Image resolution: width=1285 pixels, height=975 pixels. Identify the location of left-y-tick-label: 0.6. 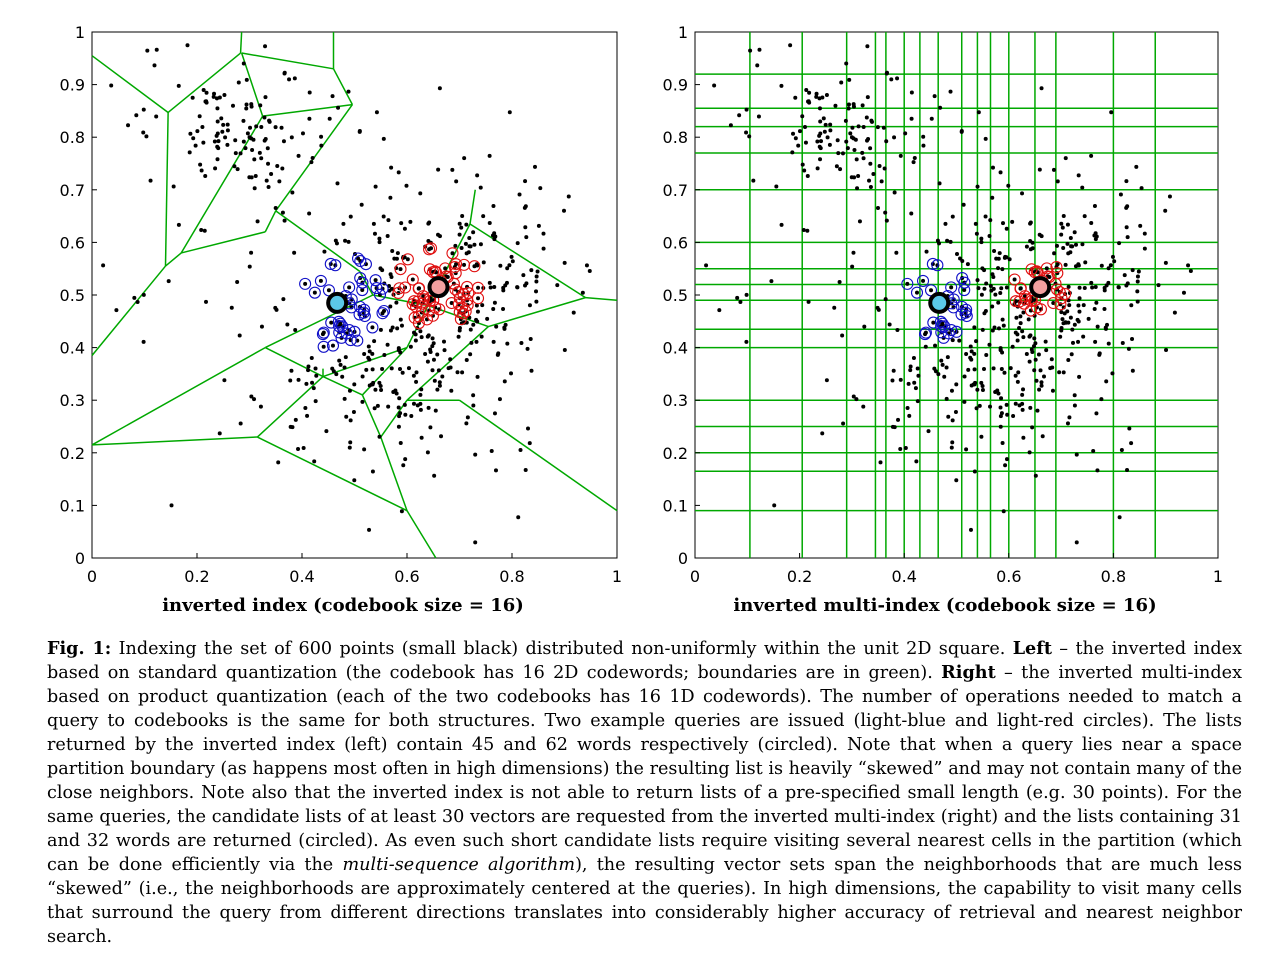
(72, 242).